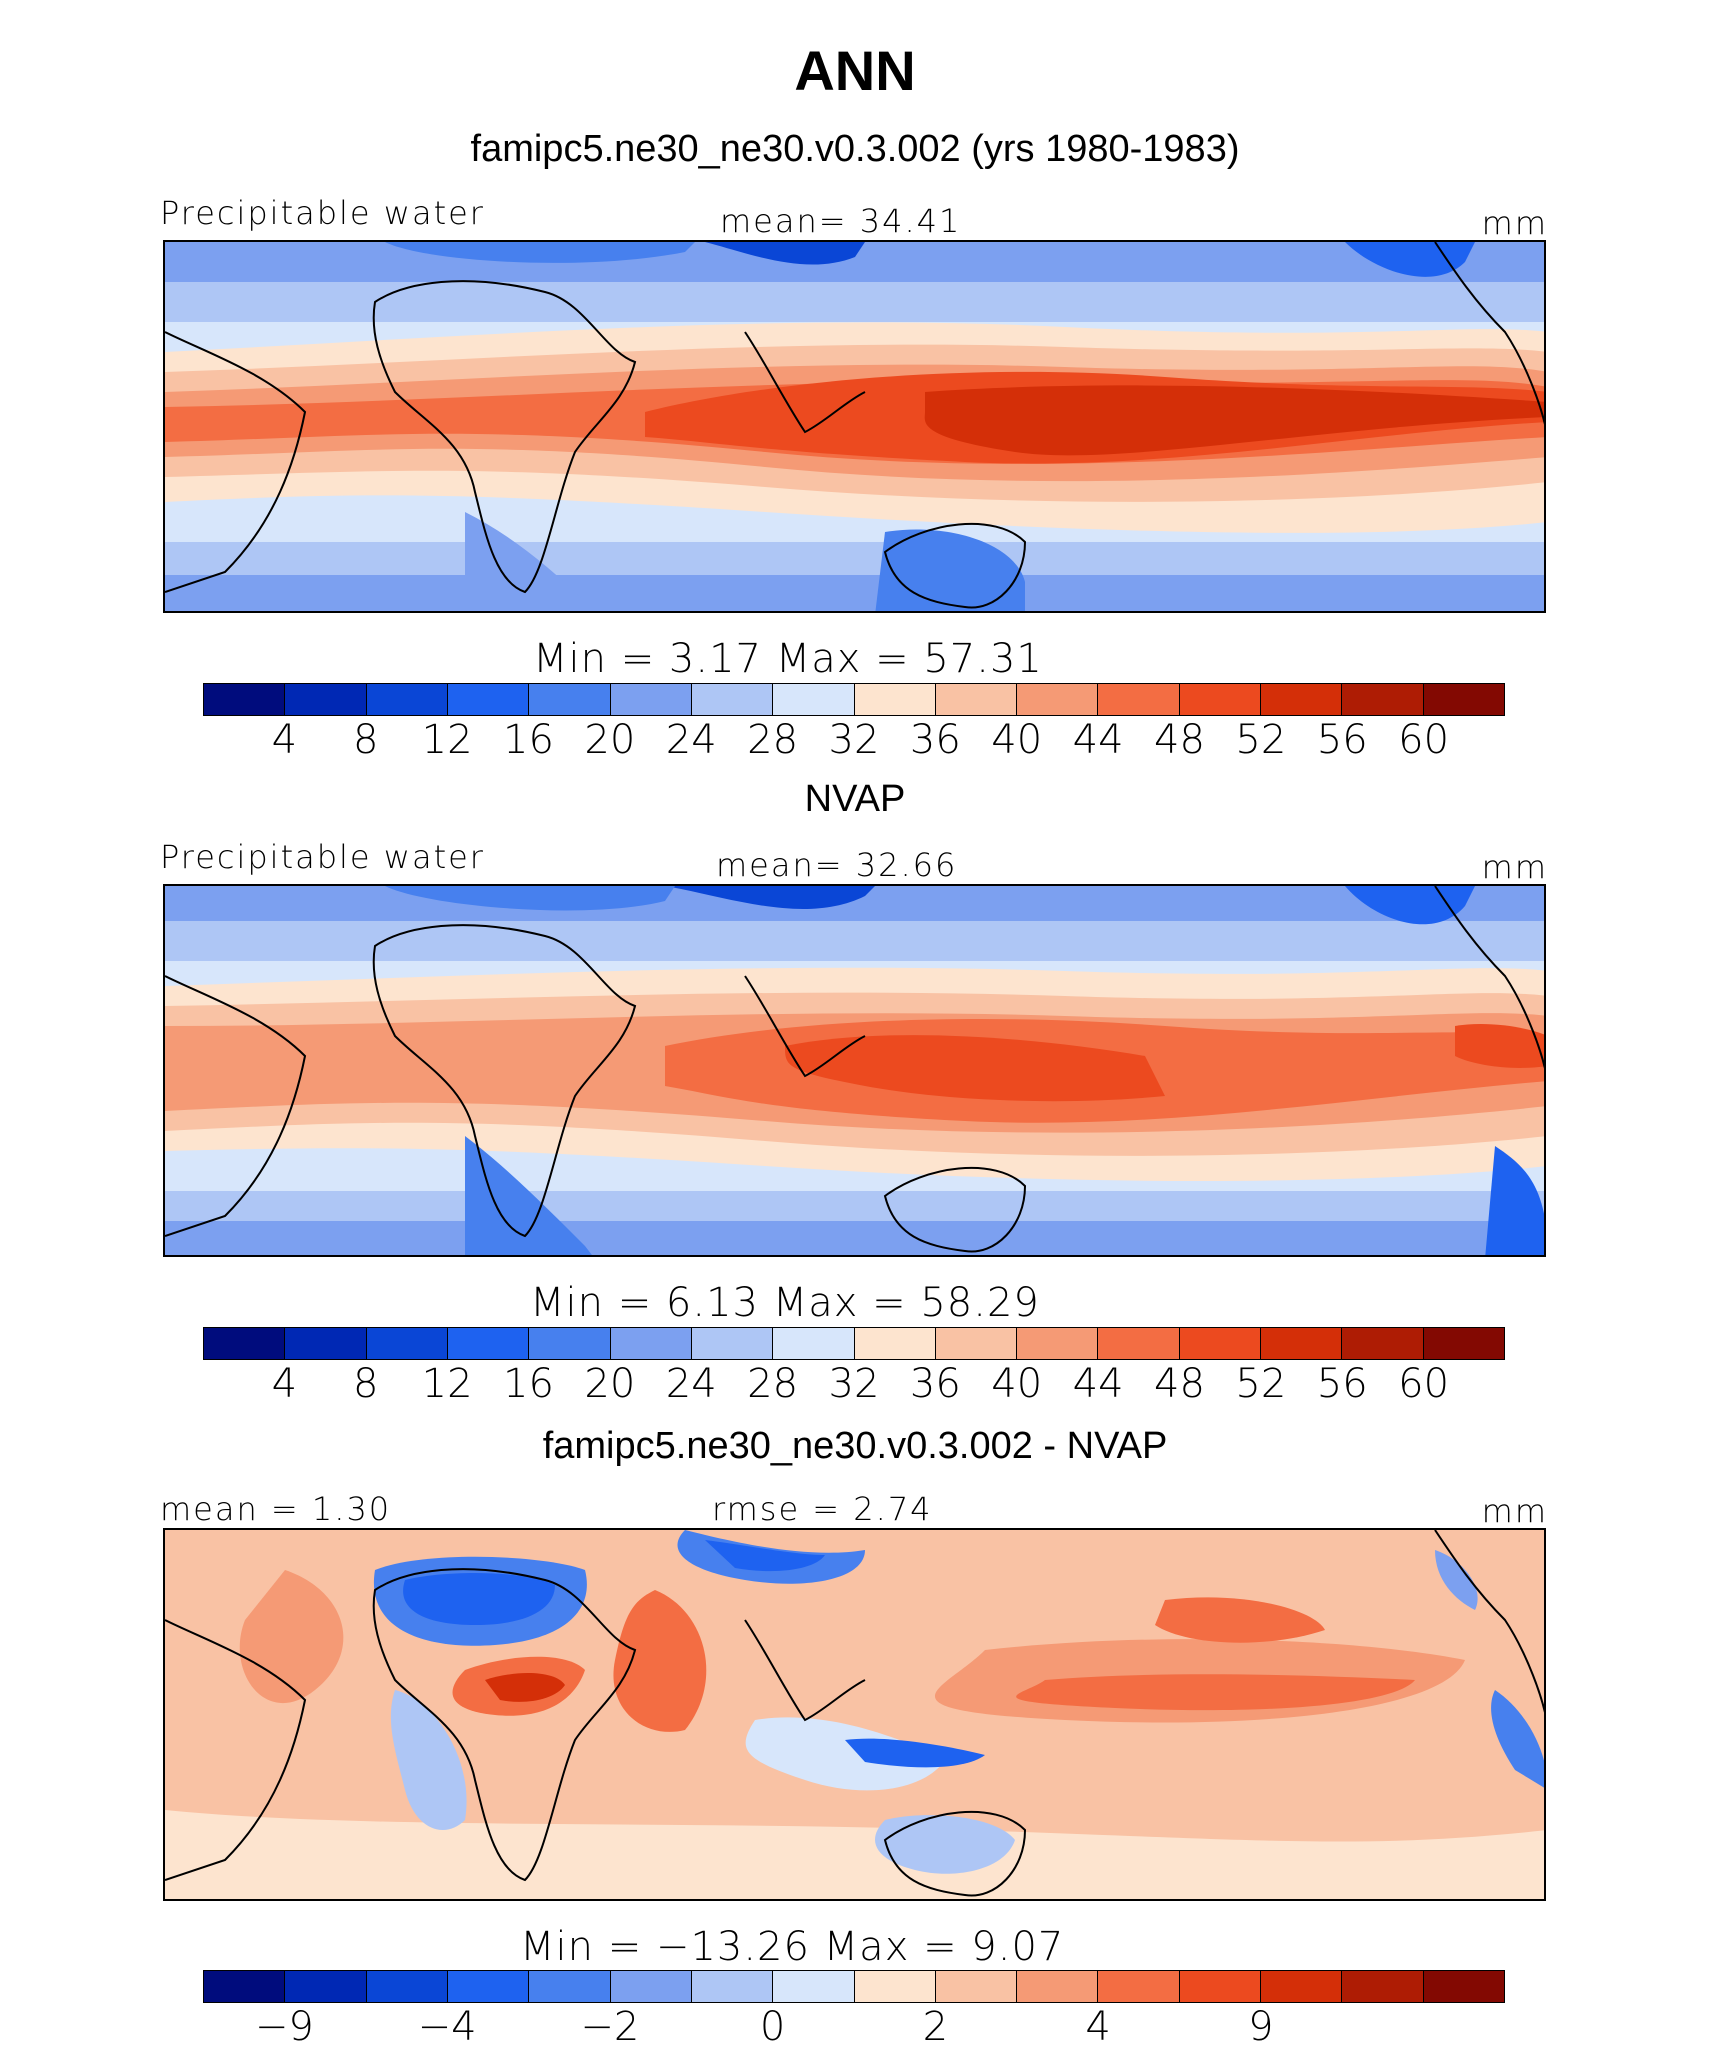 This screenshot has height=2051, width=1710. Describe the element at coordinates (855, 799) in the screenshot. I see `panel-title-obs: NVAP` at that location.